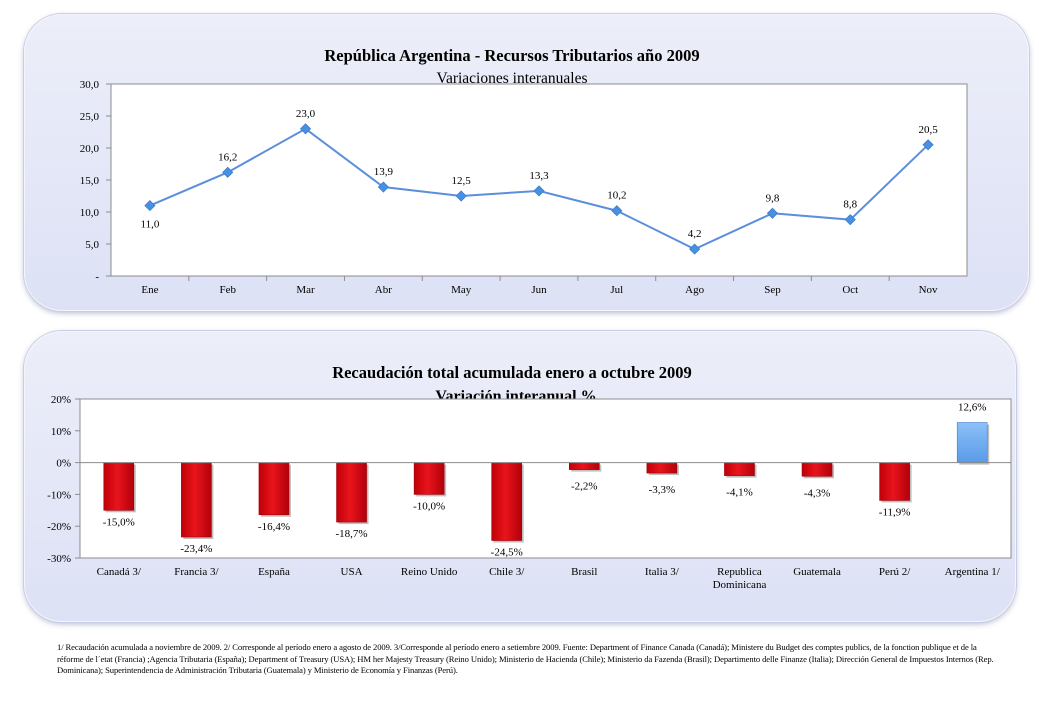  What do you see at coordinates (274, 572) in the screenshot?
I see `x-tick-label: España` at bounding box center [274, 572].